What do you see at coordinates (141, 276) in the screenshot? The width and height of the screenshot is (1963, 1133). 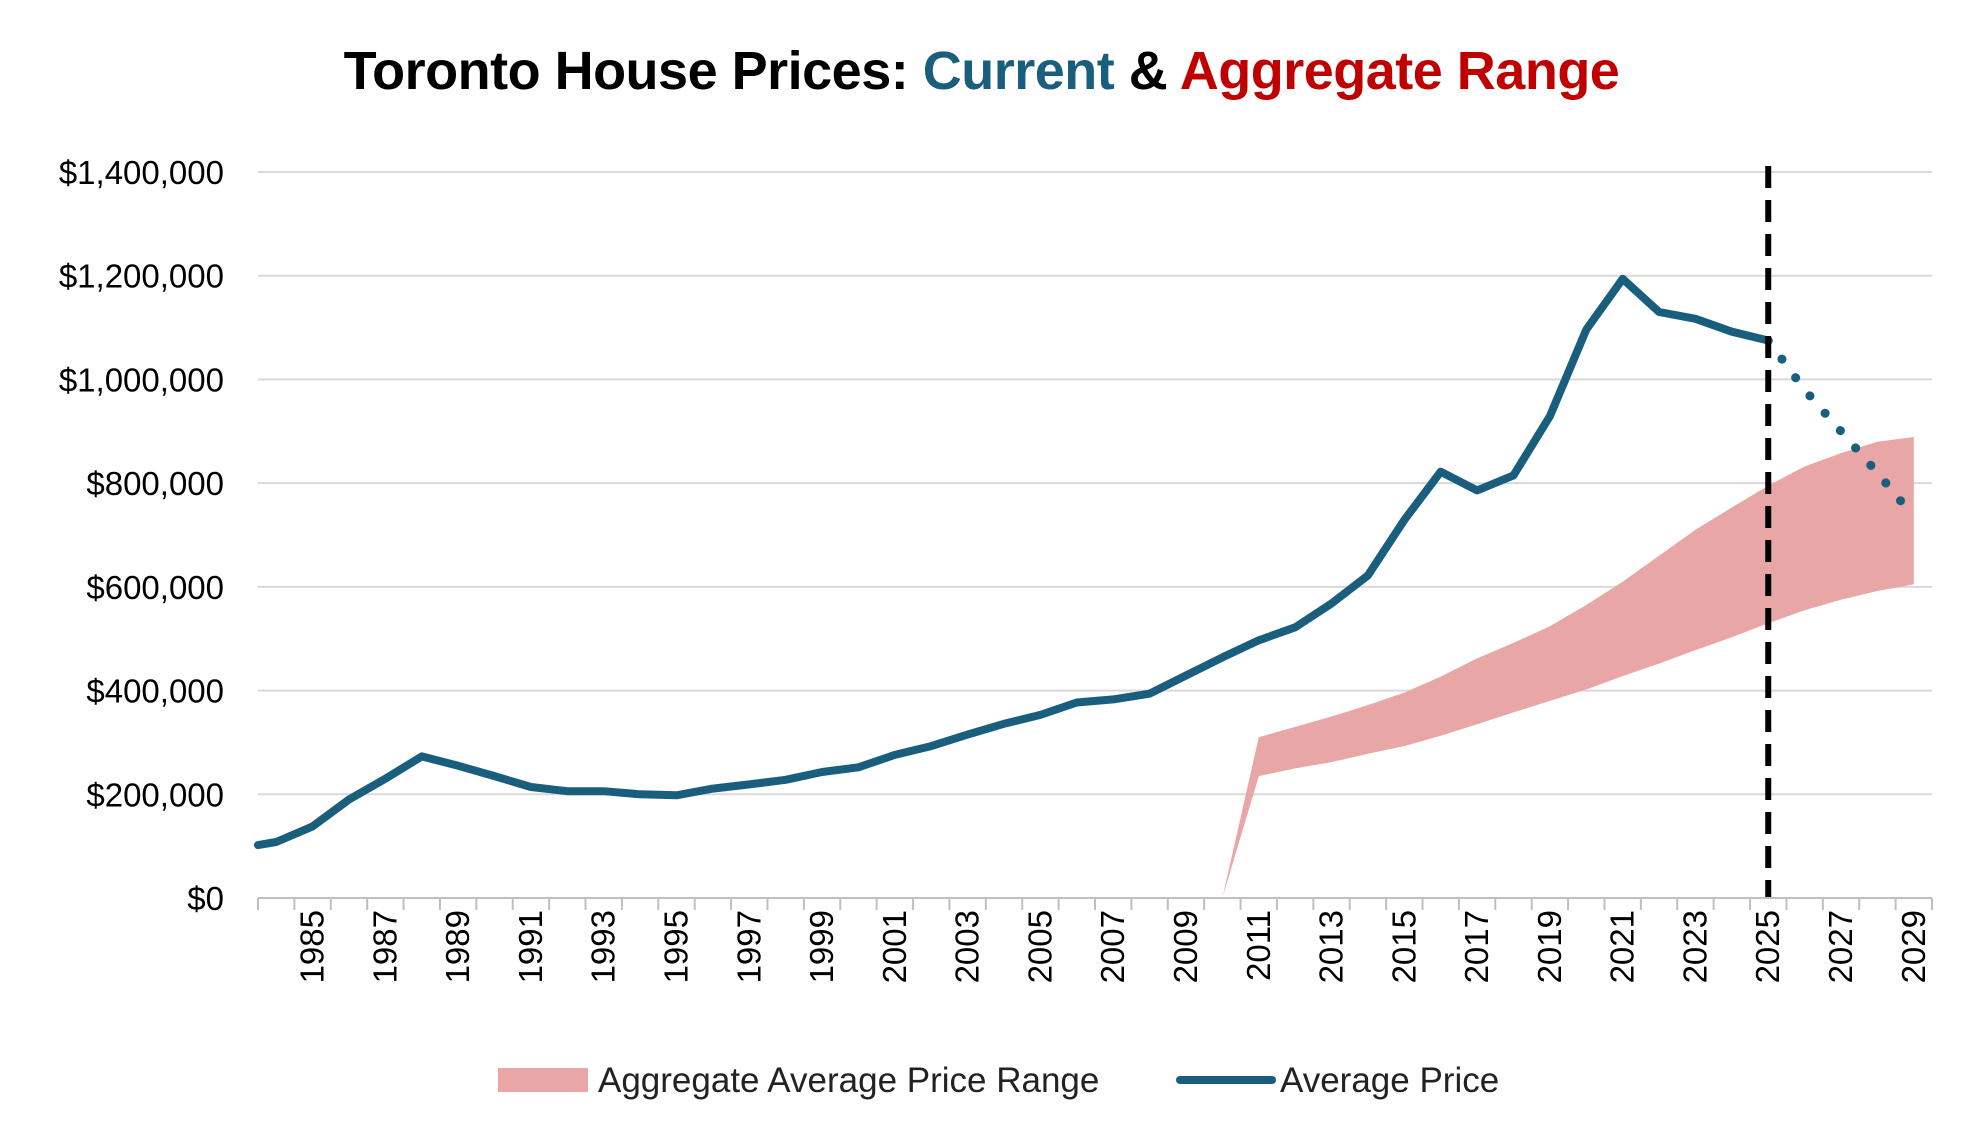 I see `y-tick-label: $1,200,000` at bounding box center [141, 276].